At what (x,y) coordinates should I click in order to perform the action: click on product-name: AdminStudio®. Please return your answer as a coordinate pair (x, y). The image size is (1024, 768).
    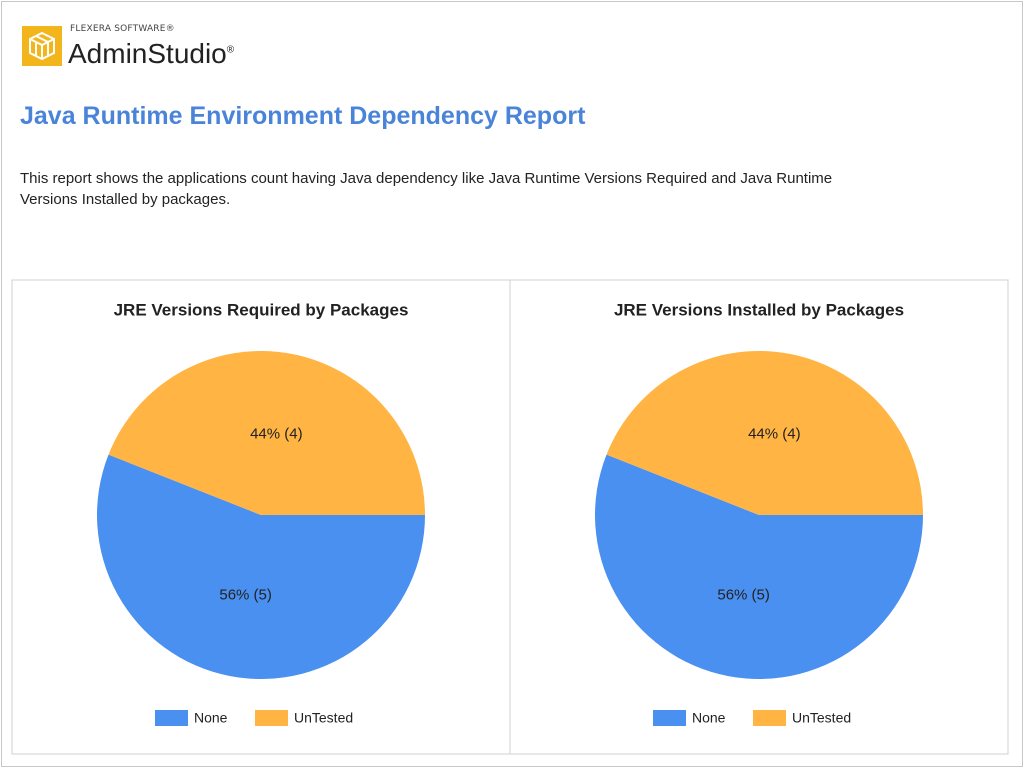
    Looking at the image, I should click on (151, 54).